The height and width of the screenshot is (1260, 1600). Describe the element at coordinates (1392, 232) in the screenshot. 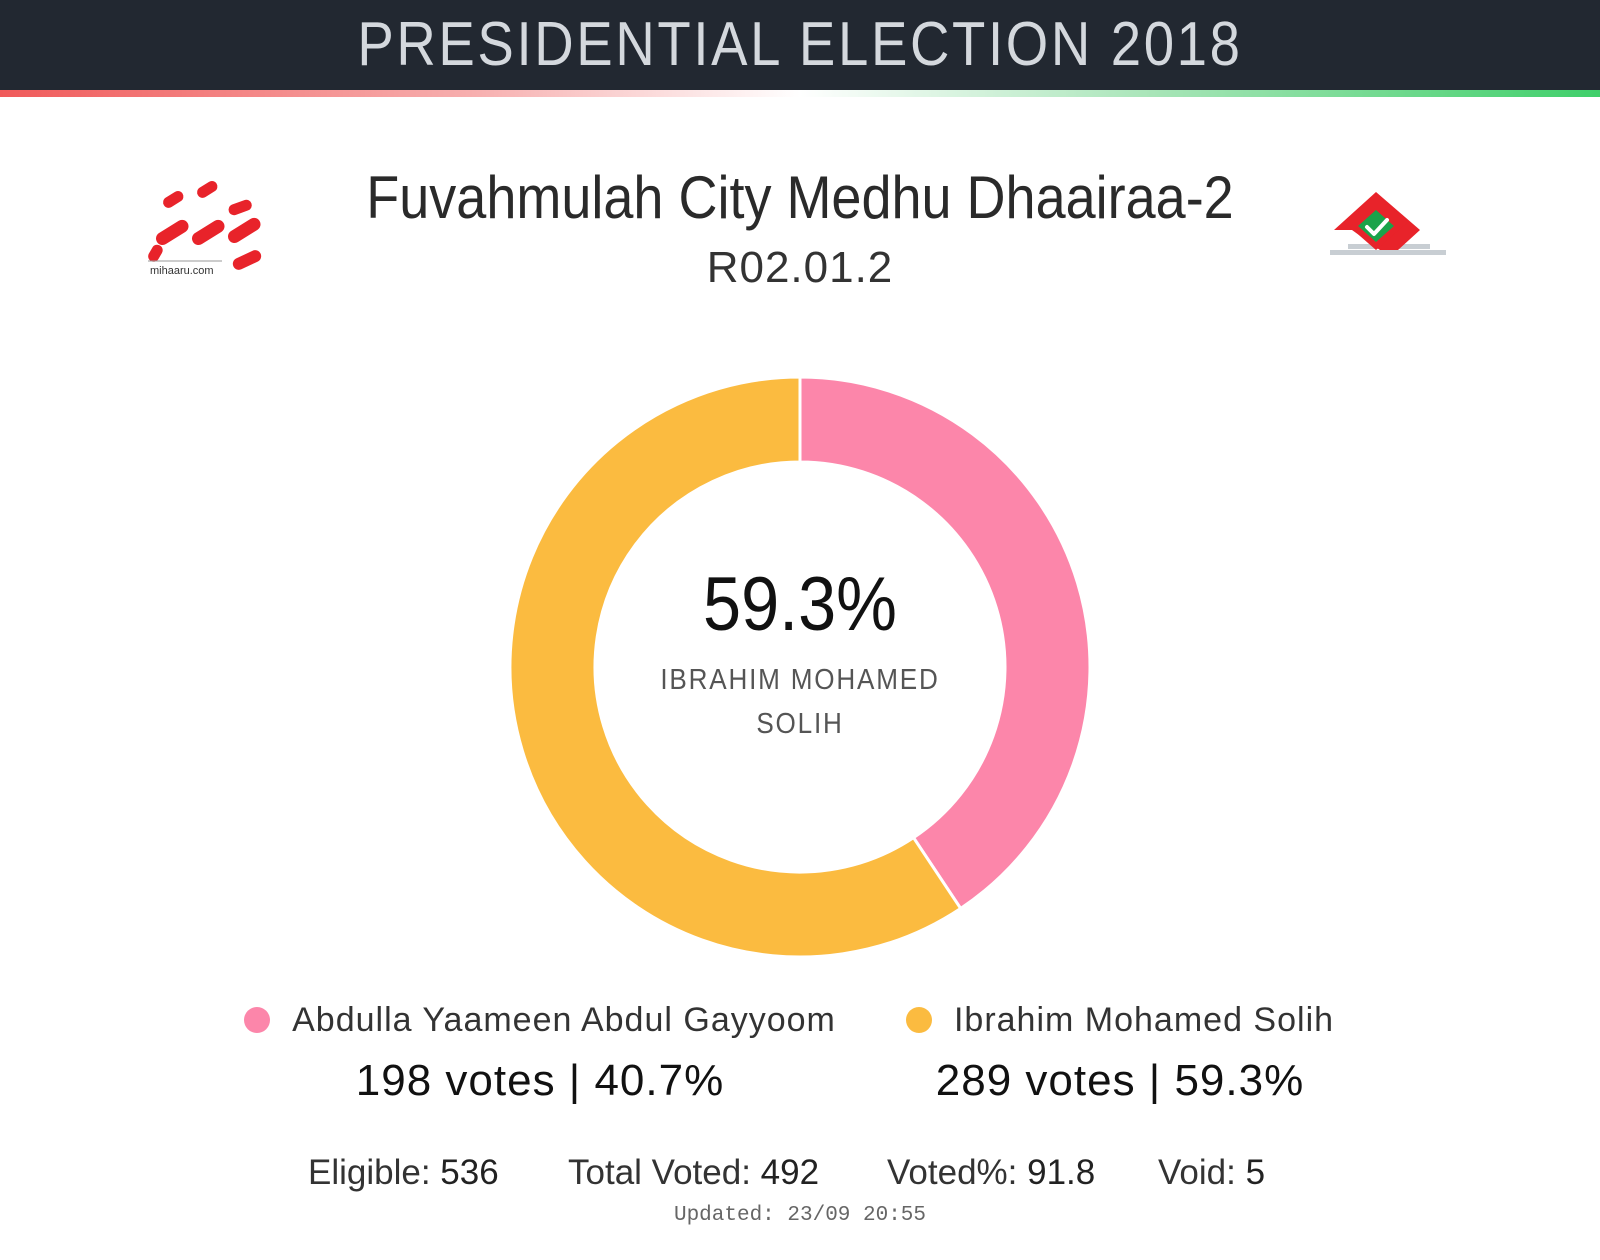

I see `ballot-box-check-logo` at that location.